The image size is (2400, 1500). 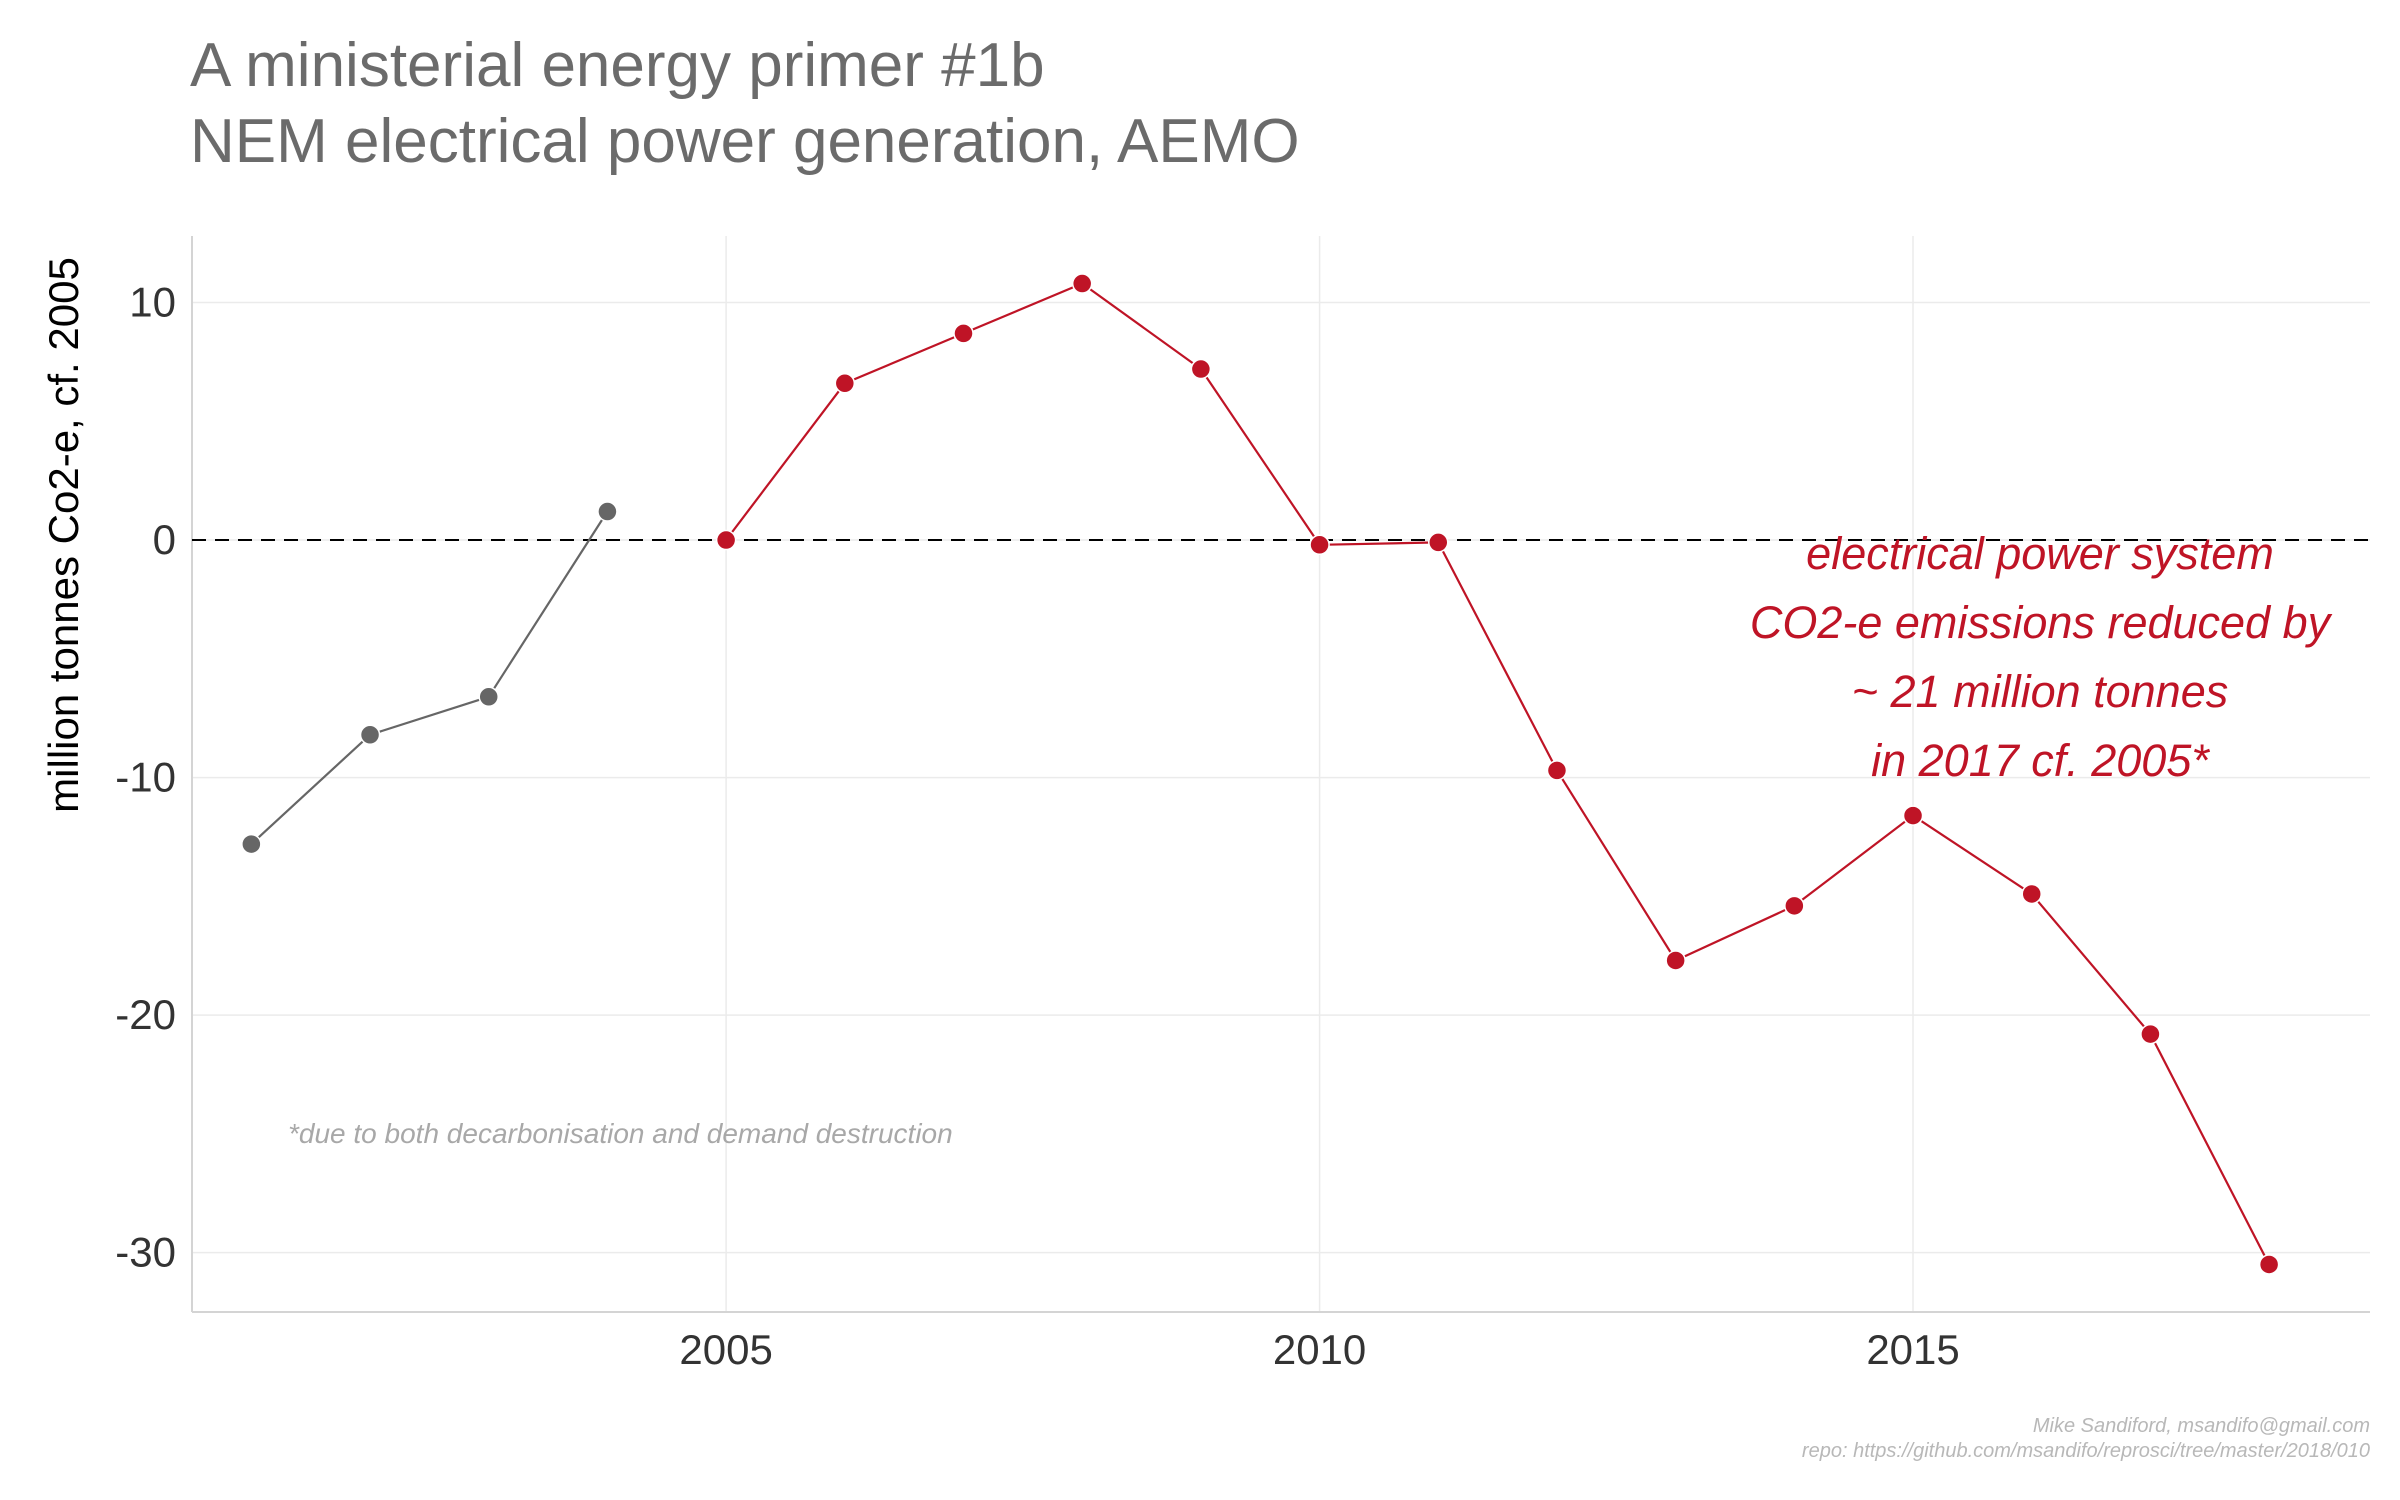 What do you see at coordinates (429, 677) in the screenshot?
I see `series-0-line` at bounding box center [429, 677].